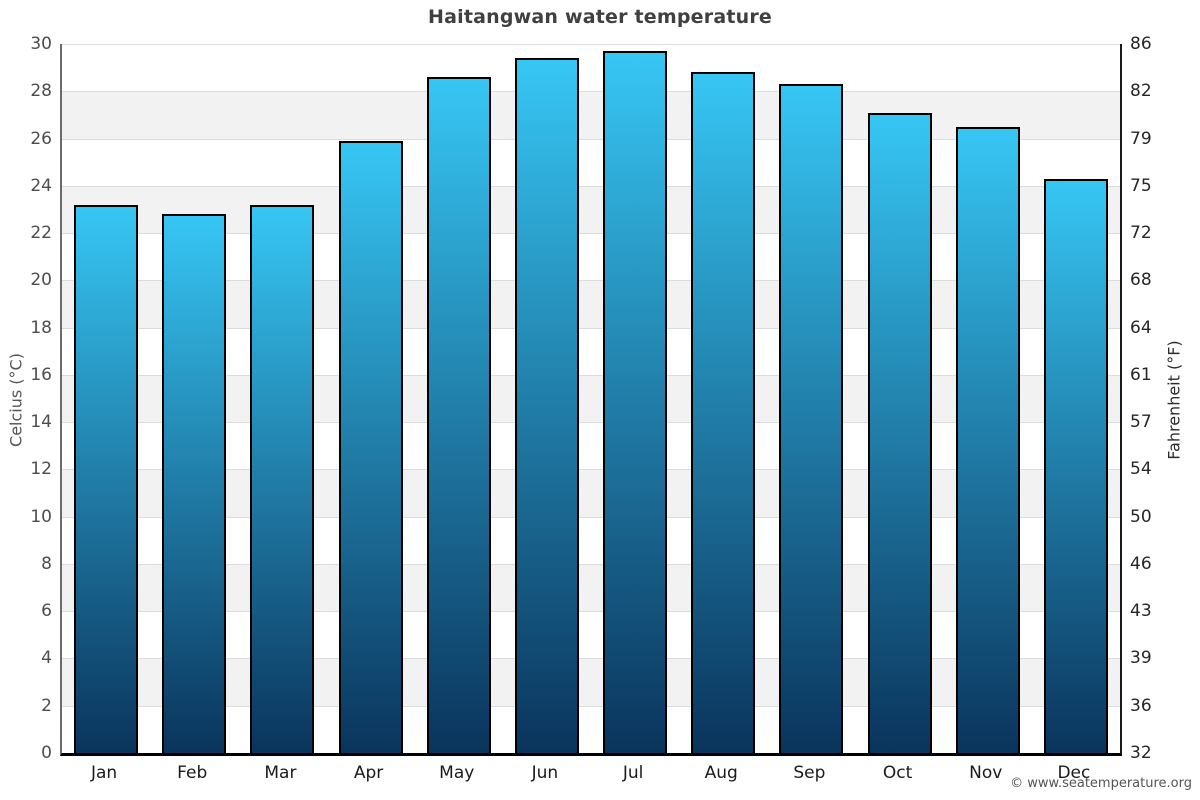  What do you see at coordinates (1141, 563) in the screenshot?
I see `fahrenheit-tick-46: 46` at bounding box center [1141, 563].